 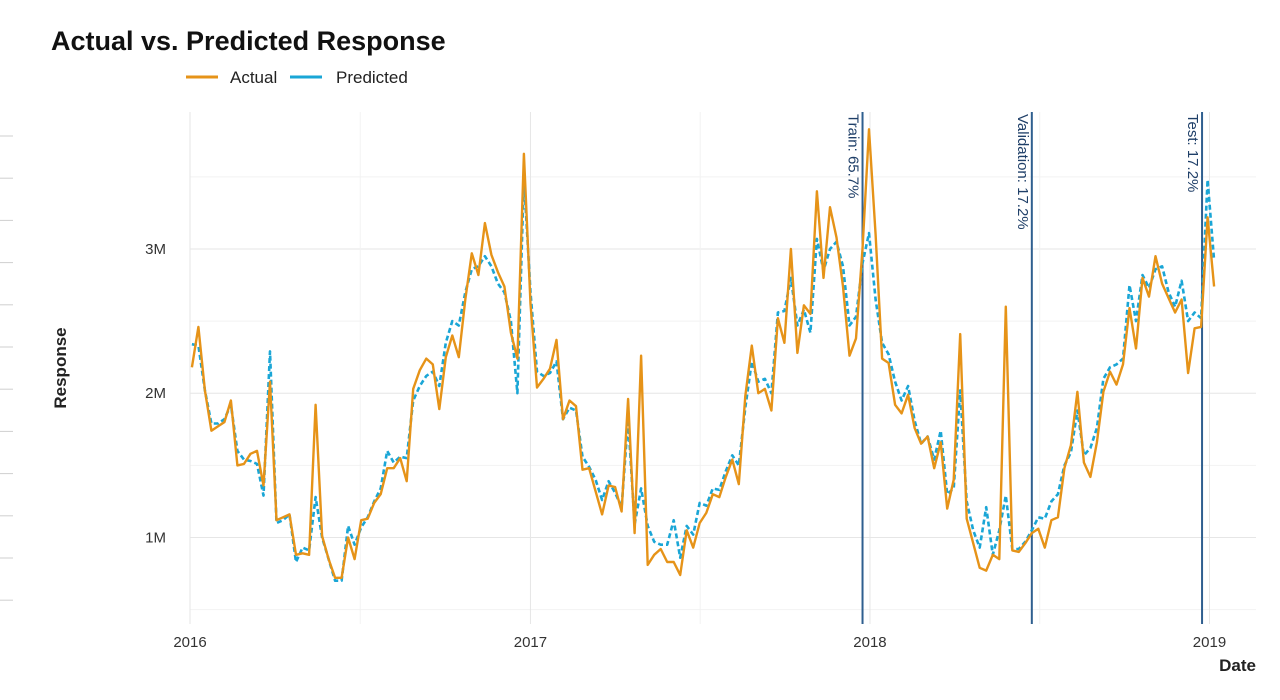 What do you see at coordinates (869, 642) in the screenshot?
I see `x-tick-label: 2018` at bounding box center [869, 642].